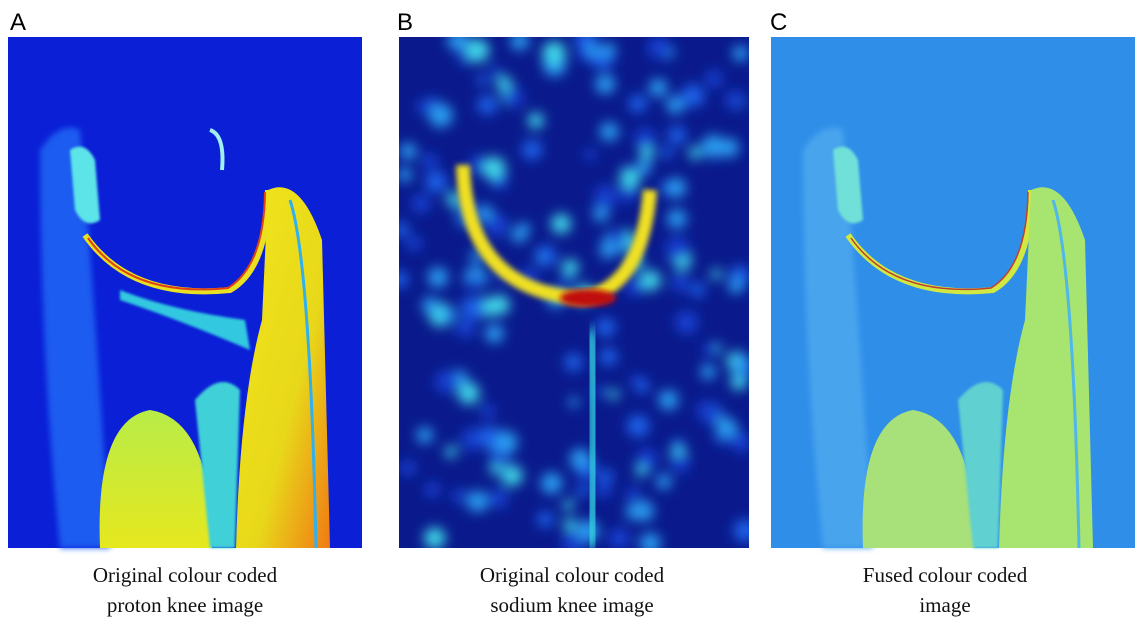 Image resolution: width=1135 pixels, height=625 pixels. Describe the element at coordinates (185, 575) in the screenshot. I see `caption-line: Original colour coded` at that location.